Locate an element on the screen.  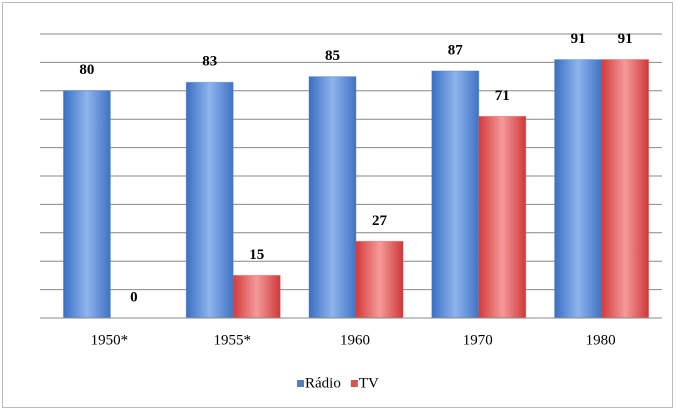
legend-label: Rádio is located at coordinates (323, 383).